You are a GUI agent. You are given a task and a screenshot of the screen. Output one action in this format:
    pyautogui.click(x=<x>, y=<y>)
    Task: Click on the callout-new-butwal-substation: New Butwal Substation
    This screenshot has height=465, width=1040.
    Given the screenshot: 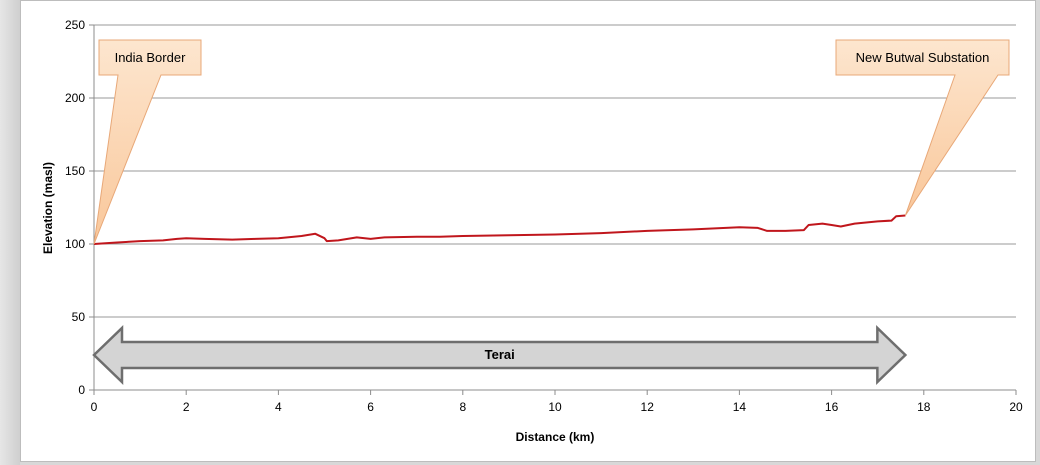 What is the action you would take?
    pyautogui.click(x=922, y=127)
    